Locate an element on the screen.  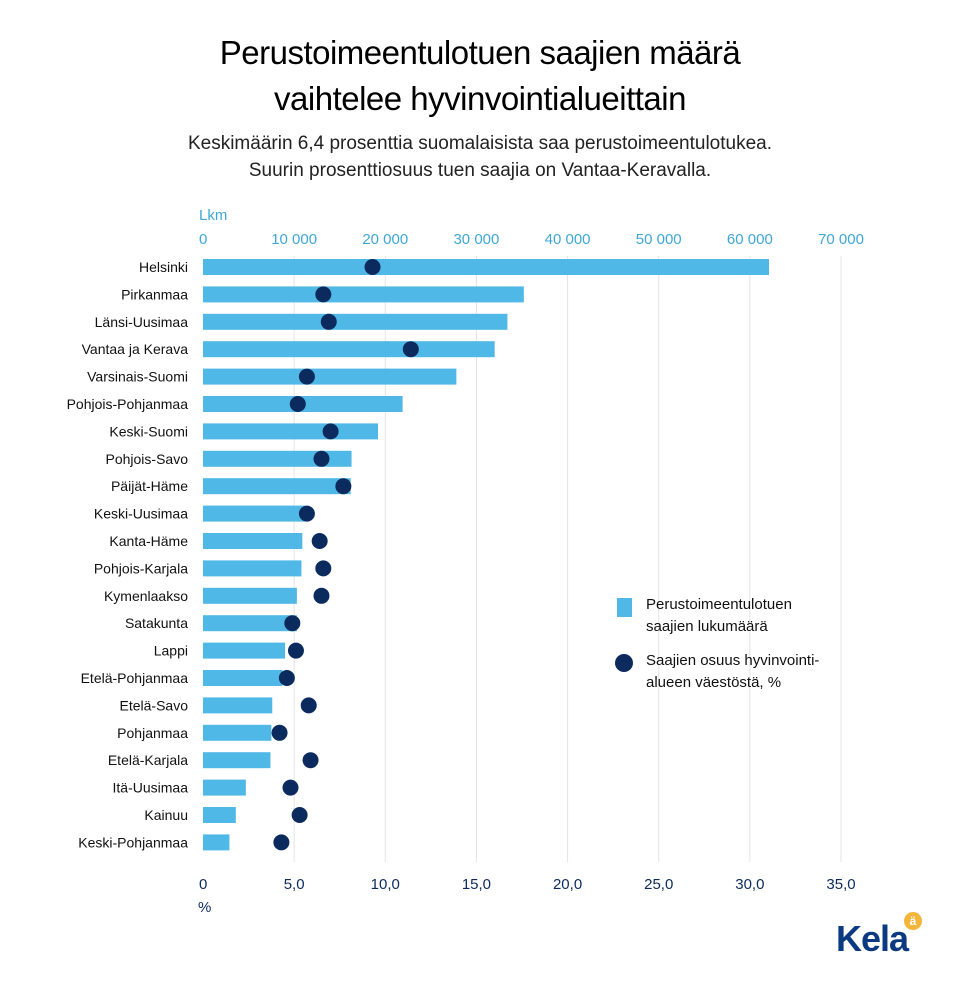
category-label: Etelä-Savo is located at coordinates (154, 705).